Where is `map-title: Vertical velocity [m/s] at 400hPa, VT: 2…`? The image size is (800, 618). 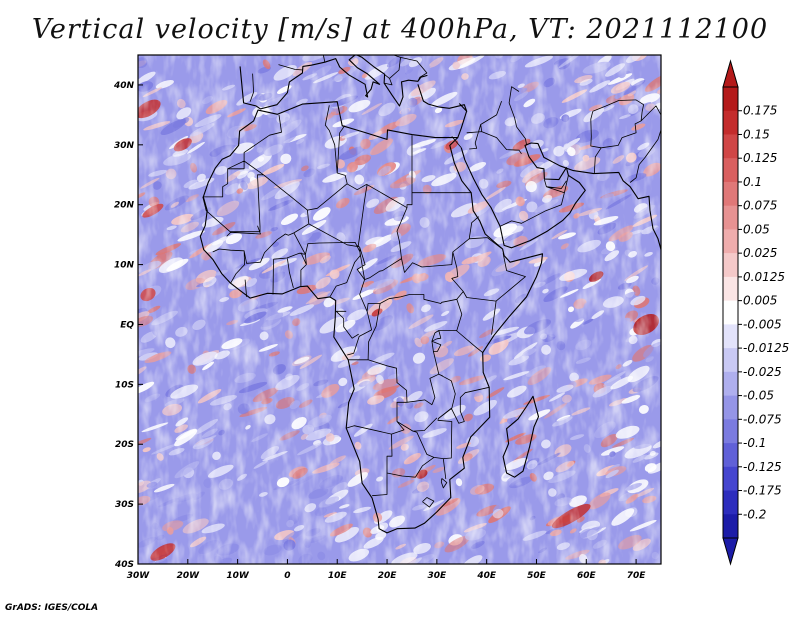 map-title: Vertical velocity [m/s] at 400hPa, VT: 2… is located at coordinates (400, 29).